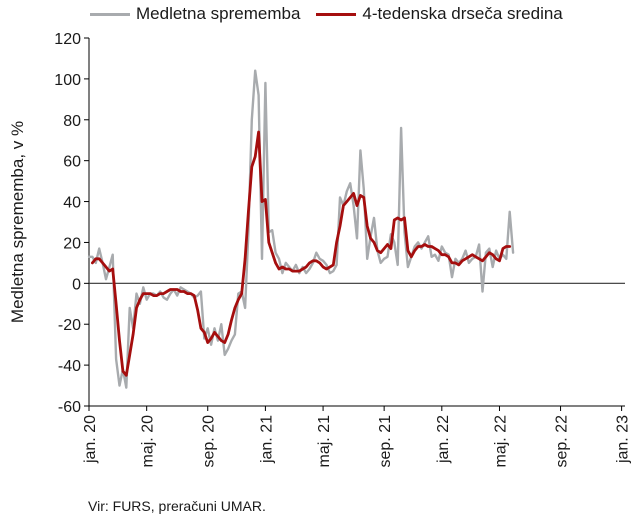 The image size is (634, 524). I want to click on source-note: Vir: FURS, preračuni UMAR., so click(177, 506).